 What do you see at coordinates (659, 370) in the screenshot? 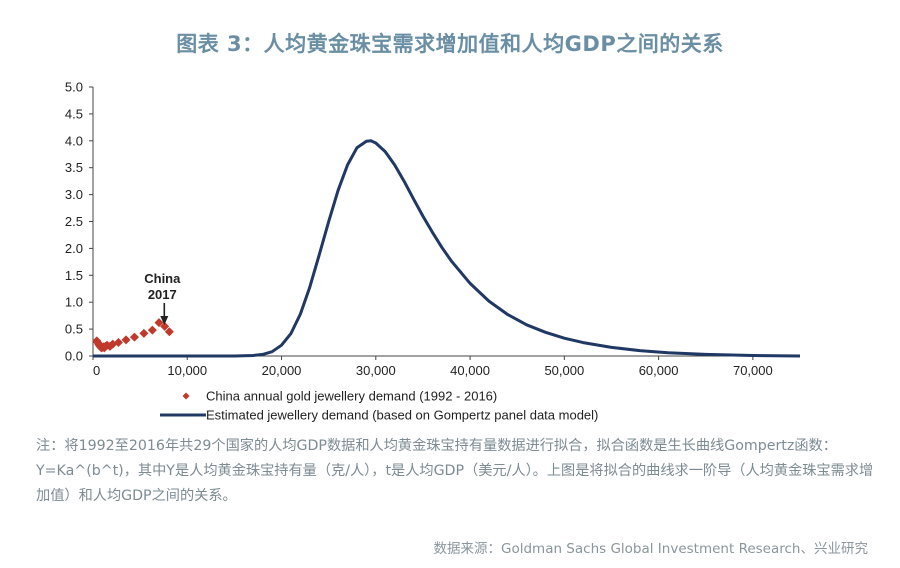
I see `x-tick-label: 60,000` at bounding box center [659, 370].